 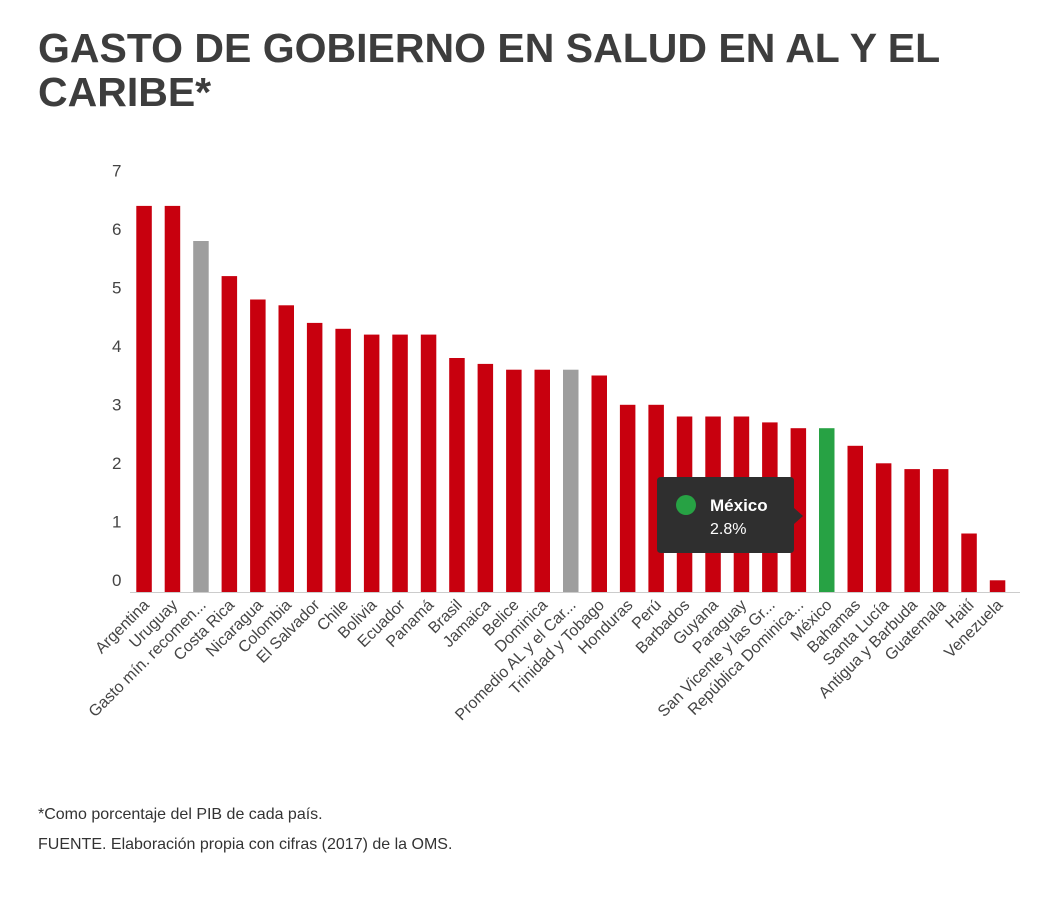 I want to click on y-tick-label: 1, so click(x=116, y=522).